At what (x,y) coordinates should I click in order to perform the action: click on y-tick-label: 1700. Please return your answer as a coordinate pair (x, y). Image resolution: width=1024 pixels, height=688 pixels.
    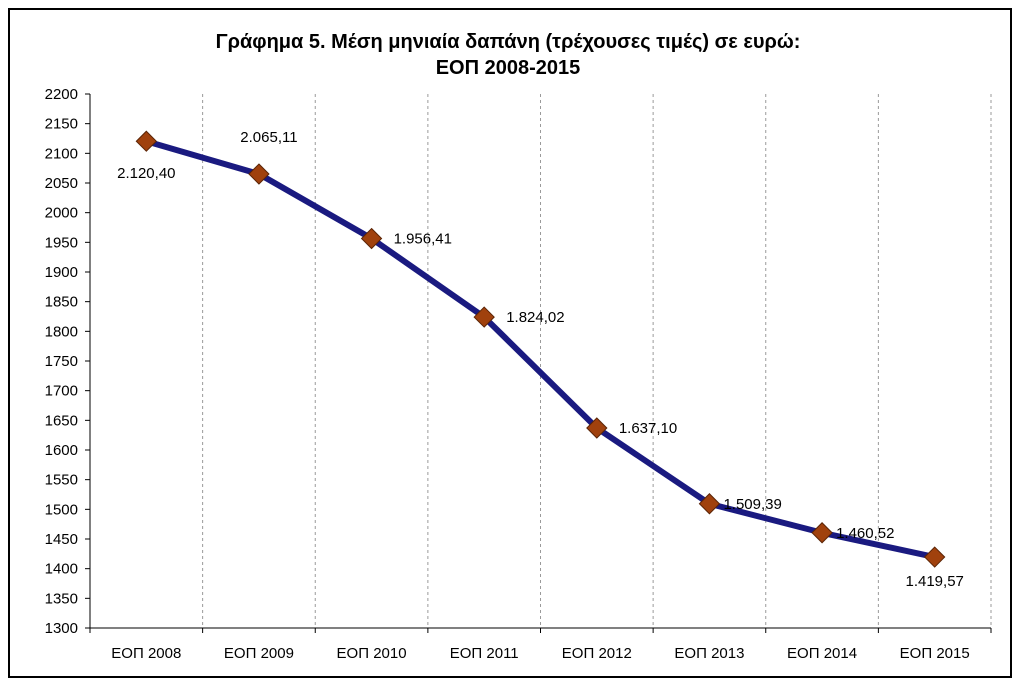
    Looking at the image, I should click on (61, 391).